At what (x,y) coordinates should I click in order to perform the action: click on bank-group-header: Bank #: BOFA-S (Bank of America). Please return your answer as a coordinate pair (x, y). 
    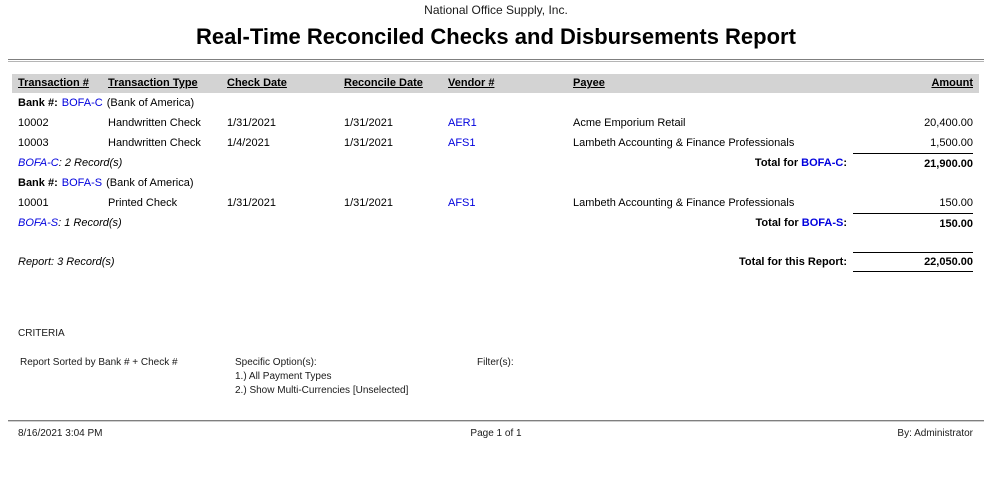
    Looking at the image, I should click on (496, 183).